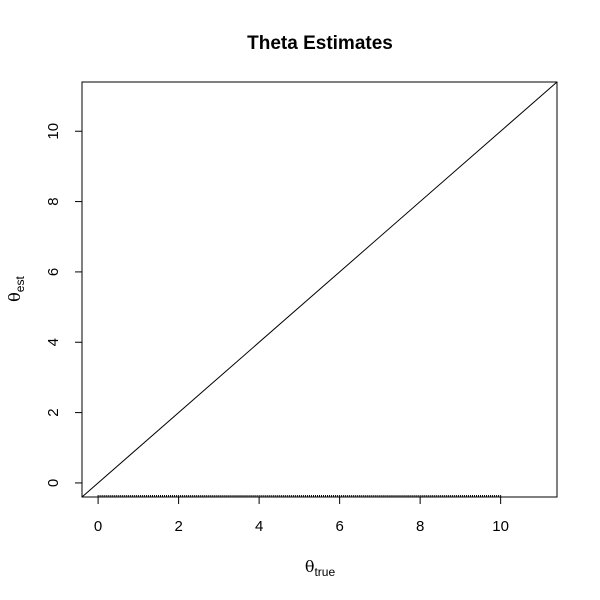 This screenshot has height=600, width=600. I want to click on x-axis-label-symbol: θ, so click(310, 566).